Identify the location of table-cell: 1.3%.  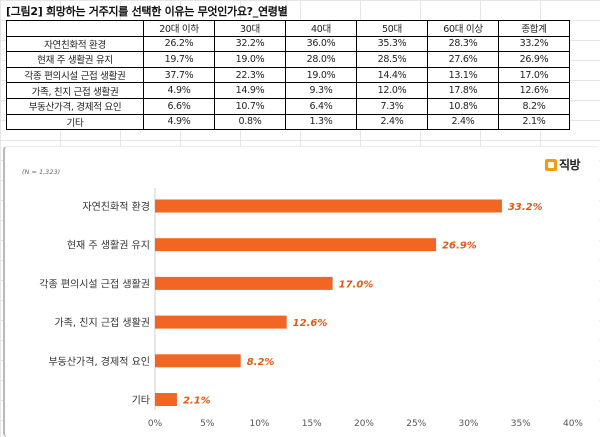
(321, 122).